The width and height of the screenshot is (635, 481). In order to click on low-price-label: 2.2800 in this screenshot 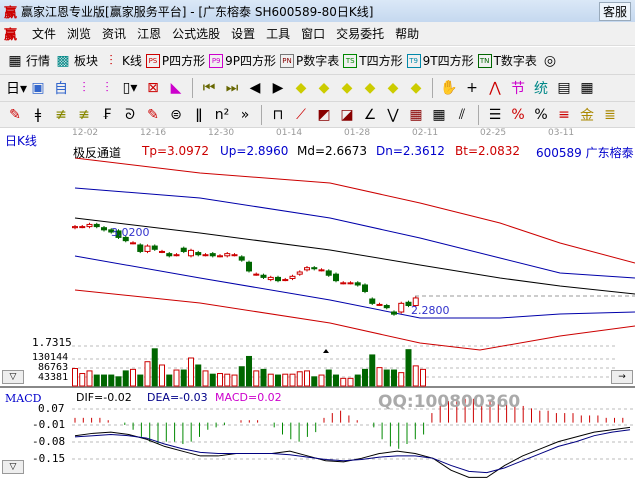, I will do `click(430, 310)`.